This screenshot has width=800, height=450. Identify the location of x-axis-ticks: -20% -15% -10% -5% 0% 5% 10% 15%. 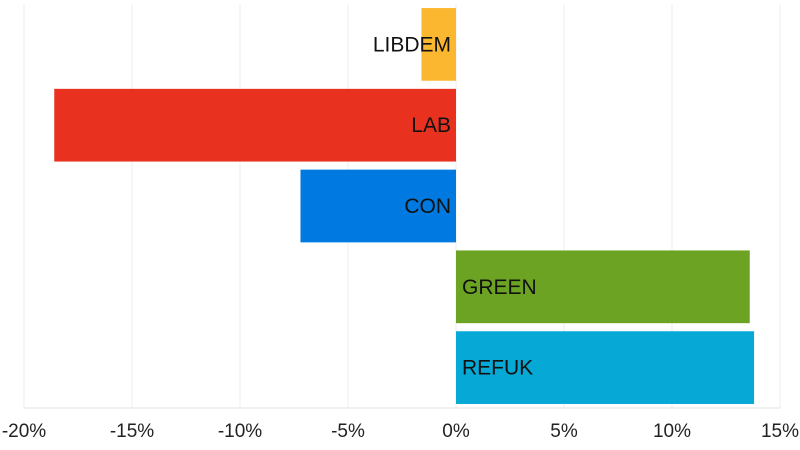
(400, 431).